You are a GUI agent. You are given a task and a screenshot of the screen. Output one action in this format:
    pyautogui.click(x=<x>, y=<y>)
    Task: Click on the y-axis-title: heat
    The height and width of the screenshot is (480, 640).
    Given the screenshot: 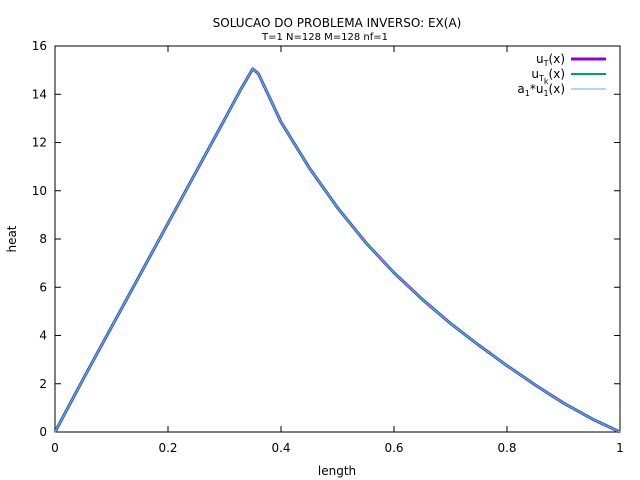 What is the action you would take?
    pyautogui.click(x=12, y=238)
    